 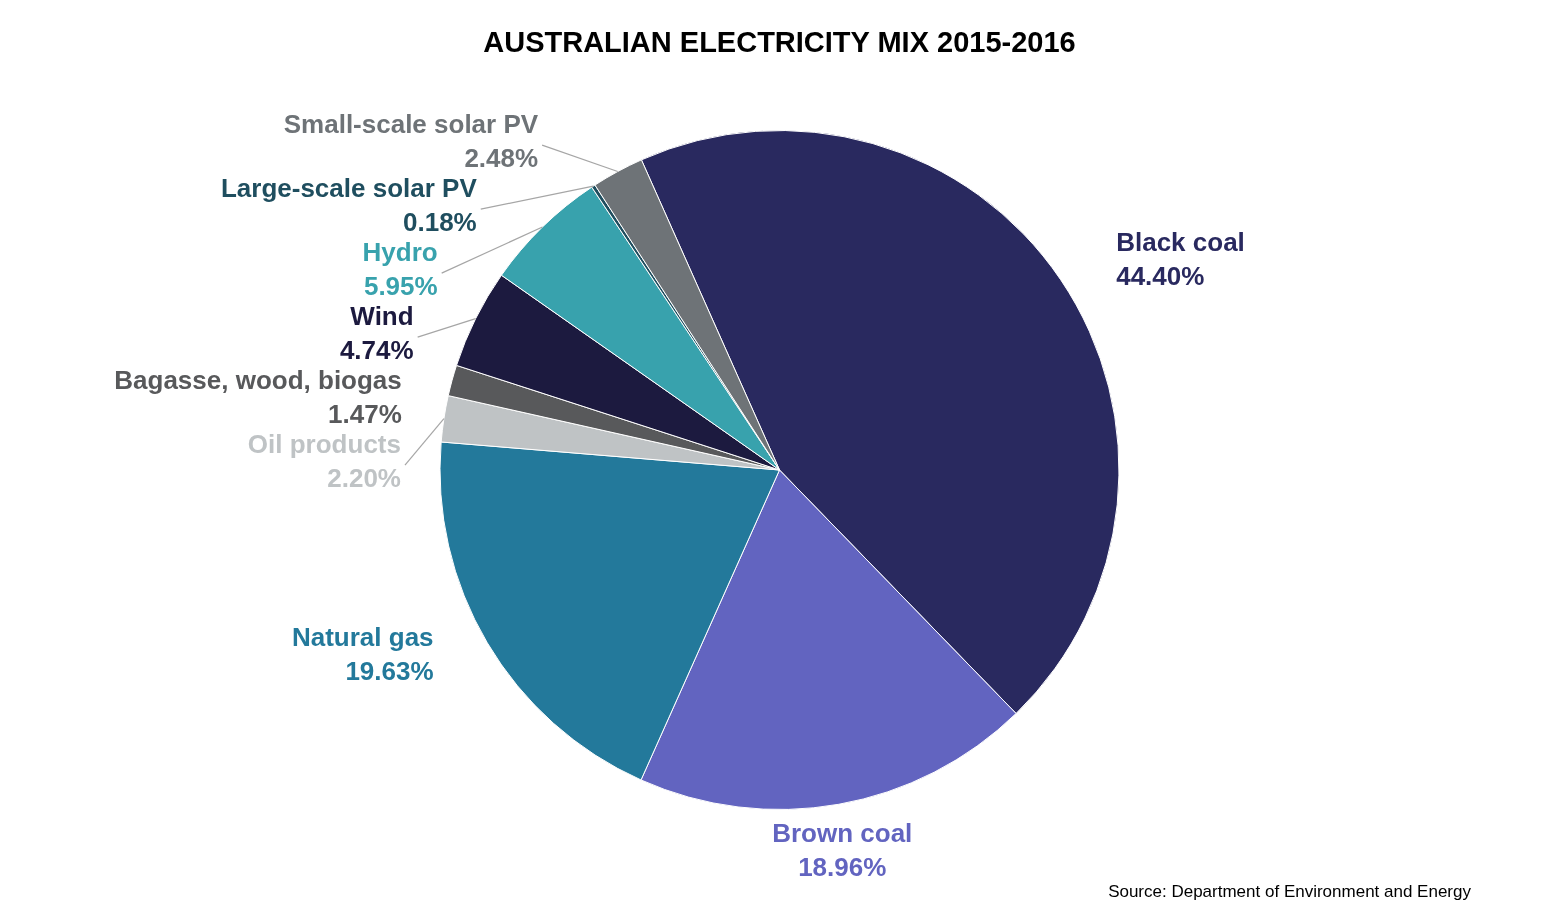 I want to click on data-label: 19.63%, so click(x=389, y=671).